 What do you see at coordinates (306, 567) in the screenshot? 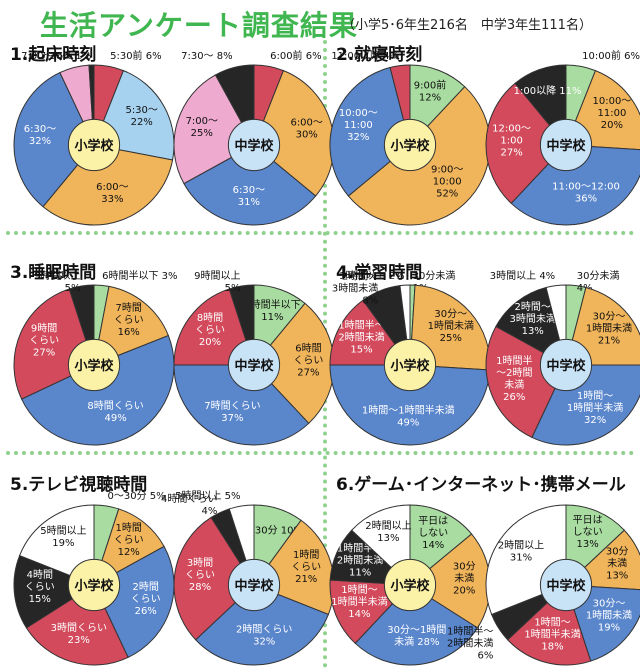
I see `slice-label: 1時間くらい 21%` at bounding box center [306, 567].